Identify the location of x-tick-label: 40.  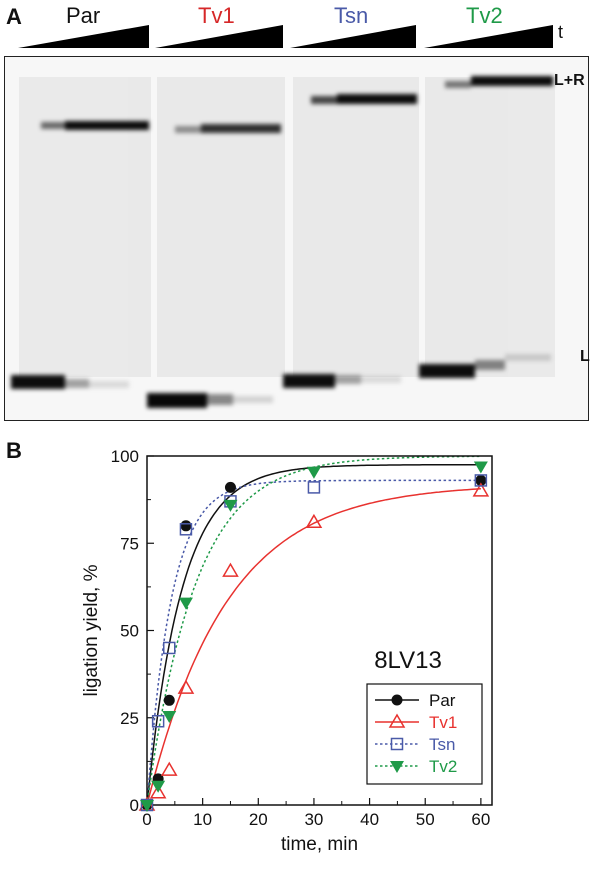
(369, 819).